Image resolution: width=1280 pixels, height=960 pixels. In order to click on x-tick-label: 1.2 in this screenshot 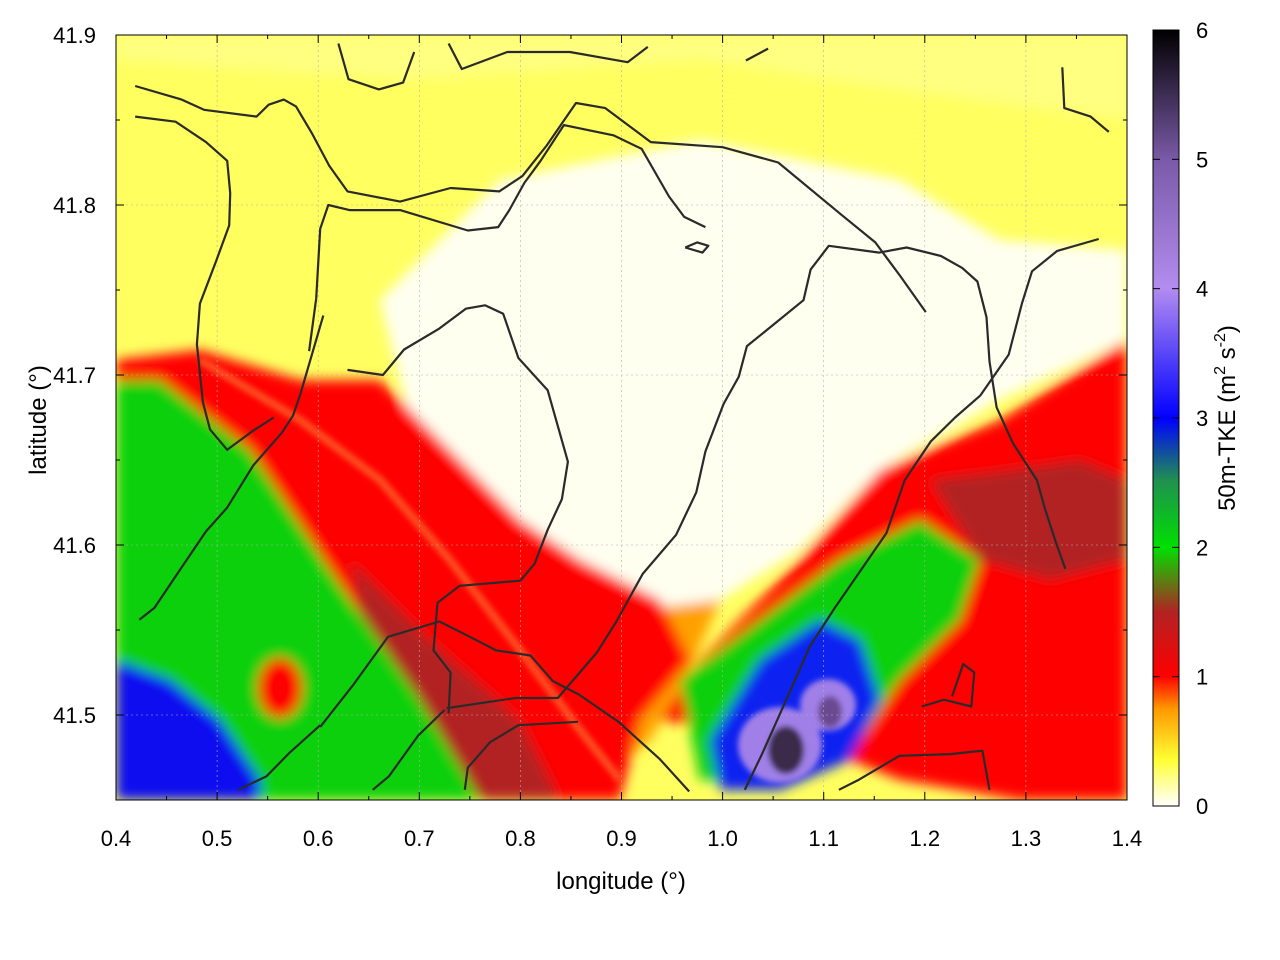, I will do `click(925, 838)`.